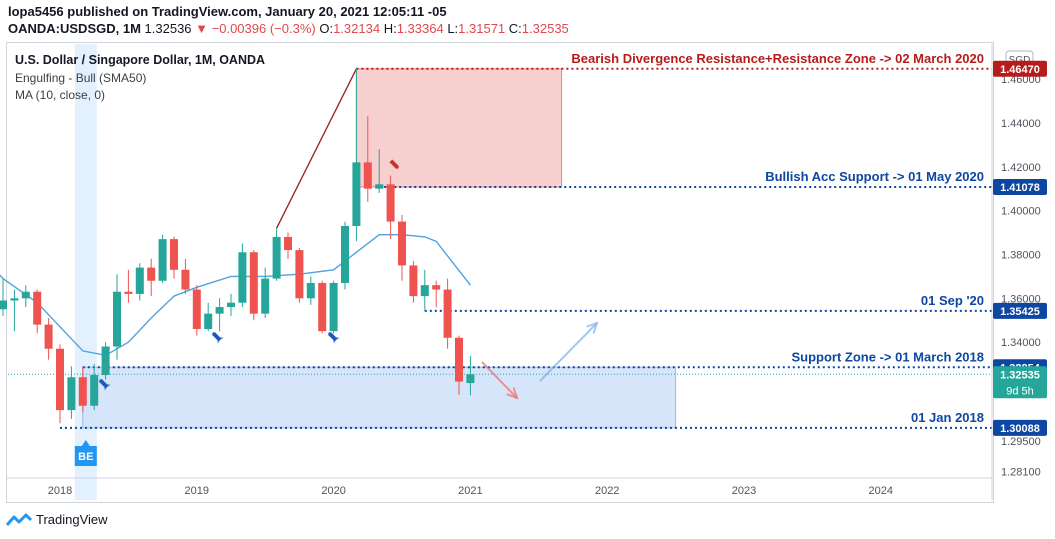  Describe the element at coordinates (1021, 442) in the screenshot. I see `y-tick-label: 1.29500` at that location.